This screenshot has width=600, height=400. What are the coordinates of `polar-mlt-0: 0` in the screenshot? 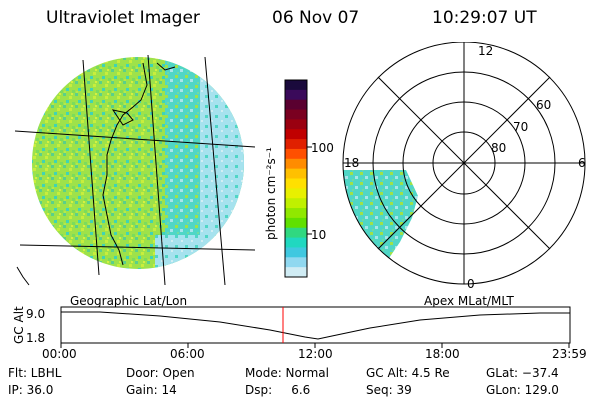 It's located at (471, 284).